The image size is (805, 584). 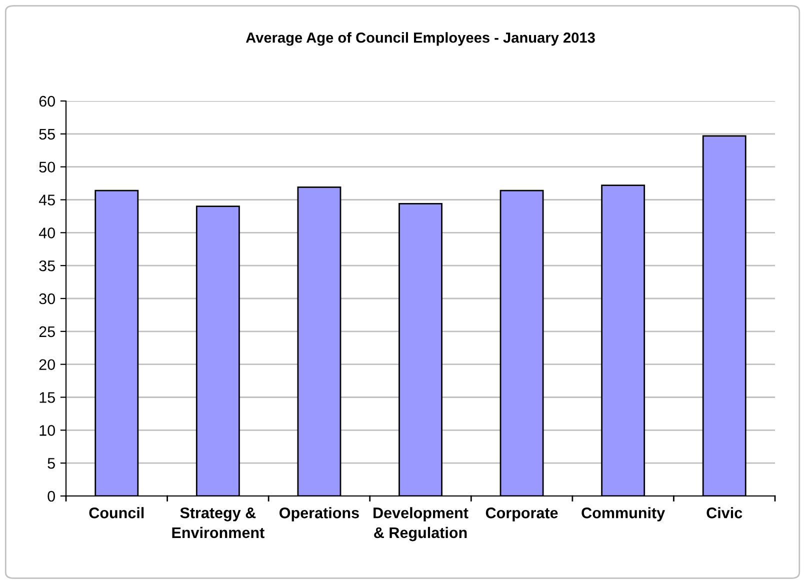 I want to click on y-tick-label: 30, so click(x=47, y=298).